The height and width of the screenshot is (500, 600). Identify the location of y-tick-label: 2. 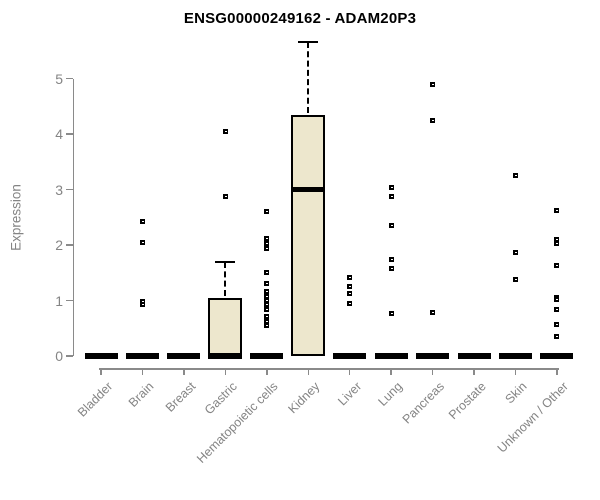
(59, 245).